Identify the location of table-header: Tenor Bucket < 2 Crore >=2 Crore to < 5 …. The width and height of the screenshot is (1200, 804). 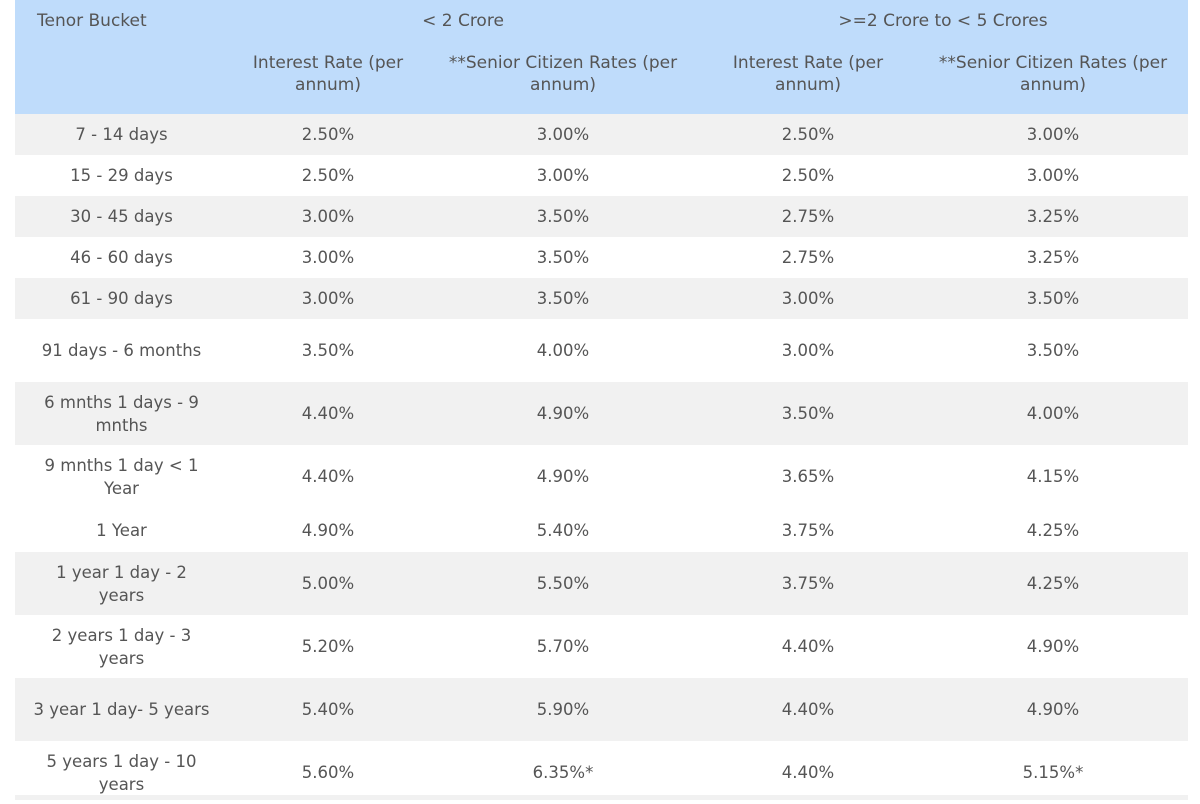
(602, 57).